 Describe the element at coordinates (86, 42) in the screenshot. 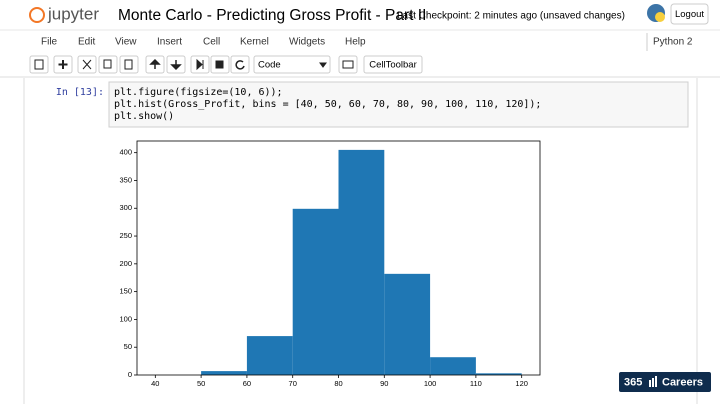

I see `menu-item: Edit` at that location.